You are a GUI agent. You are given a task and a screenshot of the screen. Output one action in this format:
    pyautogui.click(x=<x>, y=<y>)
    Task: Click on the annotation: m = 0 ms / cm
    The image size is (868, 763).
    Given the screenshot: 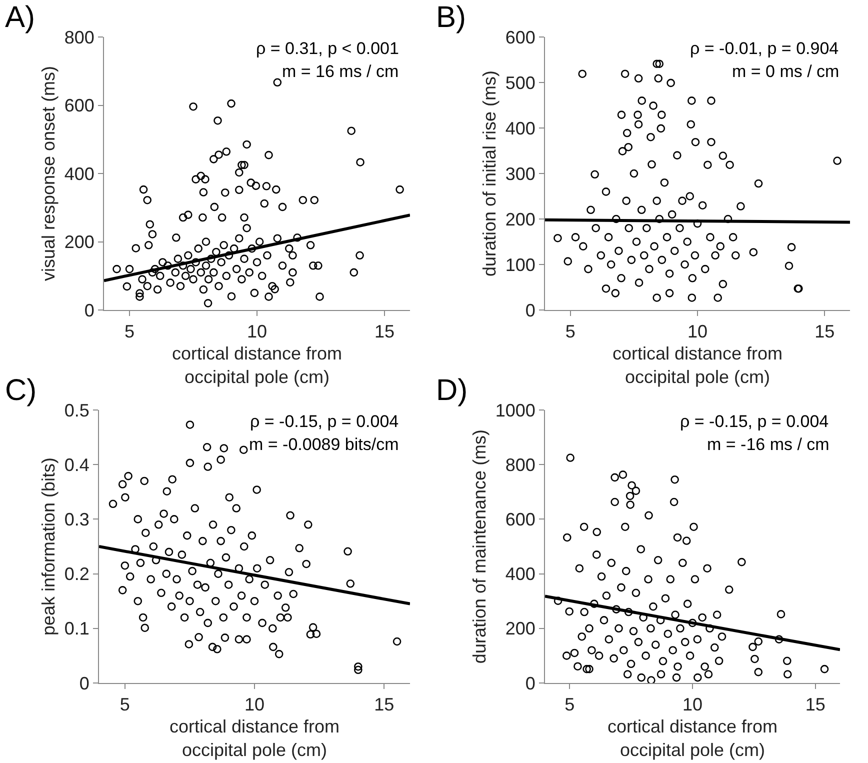 What is the action you would take?
    pyautogui.click(x=786, y=71)
    